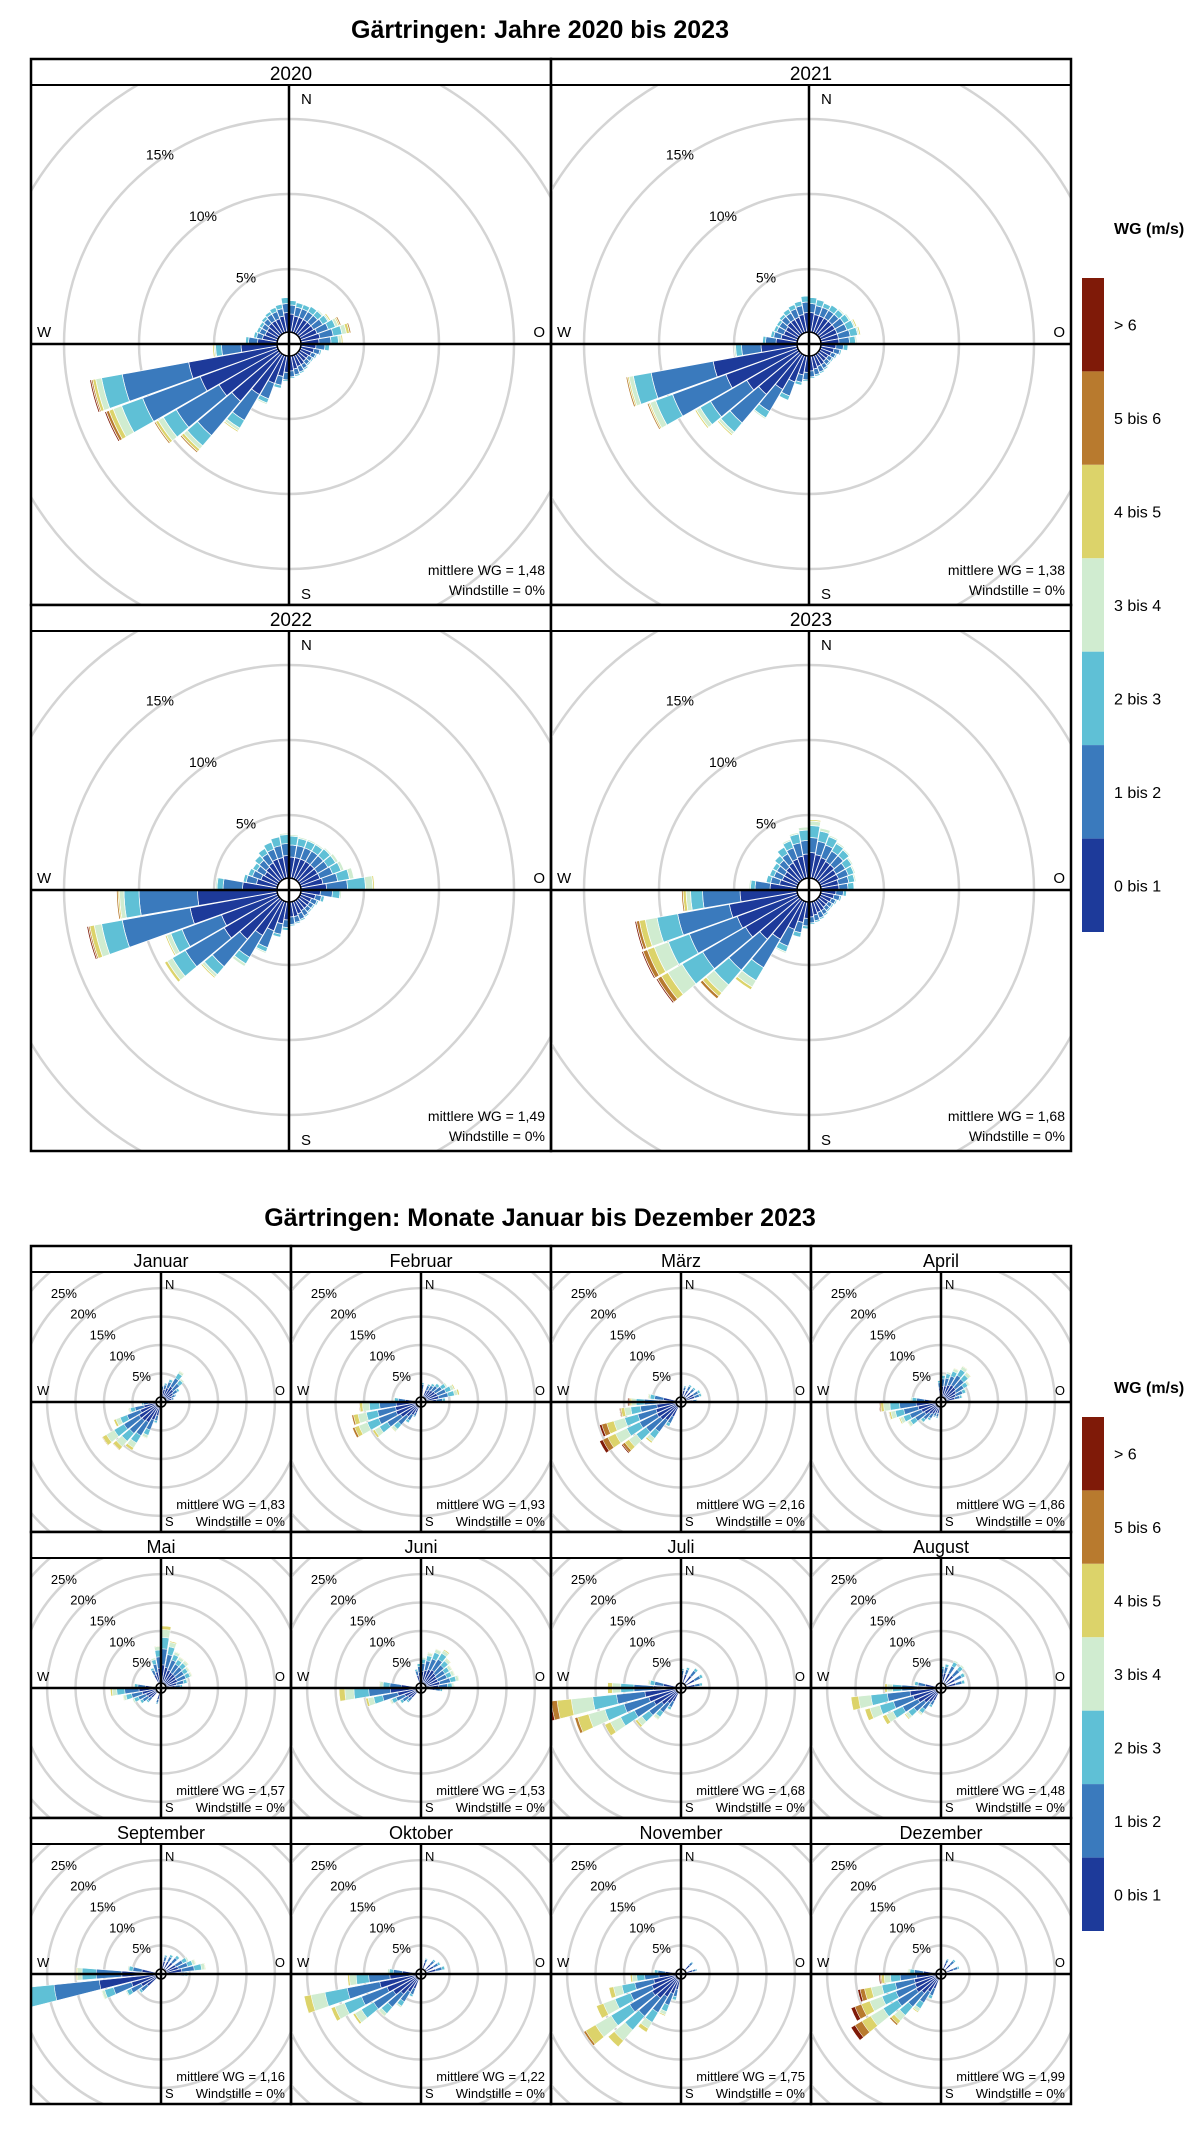  Describe the element at coordinates (680, 1547) in the screenshot. I see `panel-title: Juli` at that location.